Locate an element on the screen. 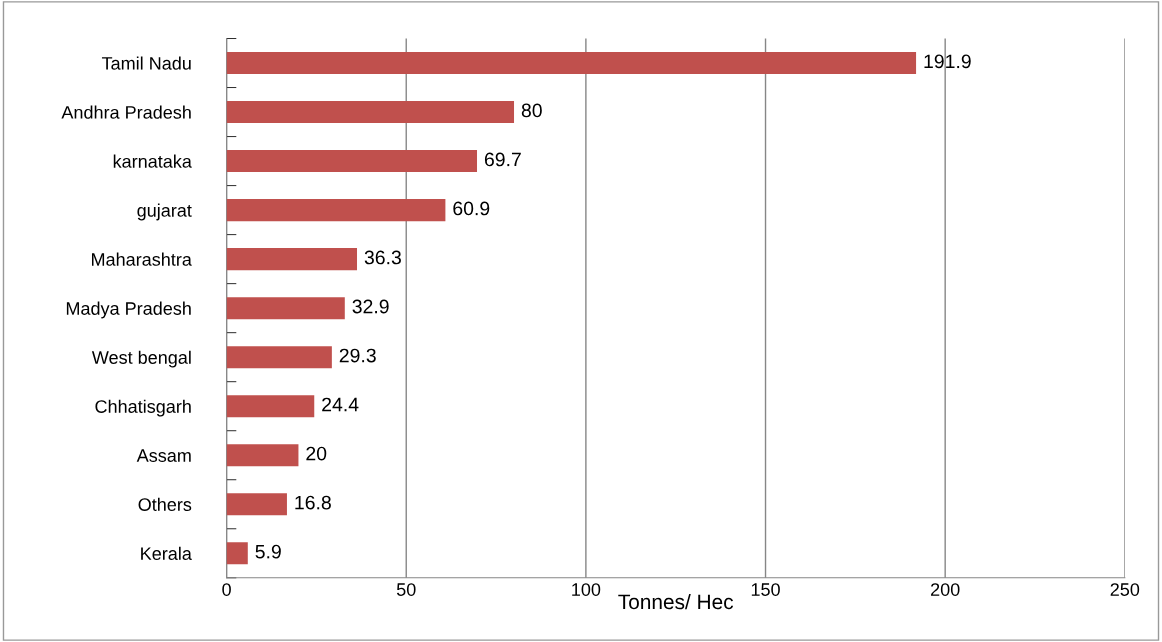  y-tick-label: Kerala is located at coordinates (166, 553).